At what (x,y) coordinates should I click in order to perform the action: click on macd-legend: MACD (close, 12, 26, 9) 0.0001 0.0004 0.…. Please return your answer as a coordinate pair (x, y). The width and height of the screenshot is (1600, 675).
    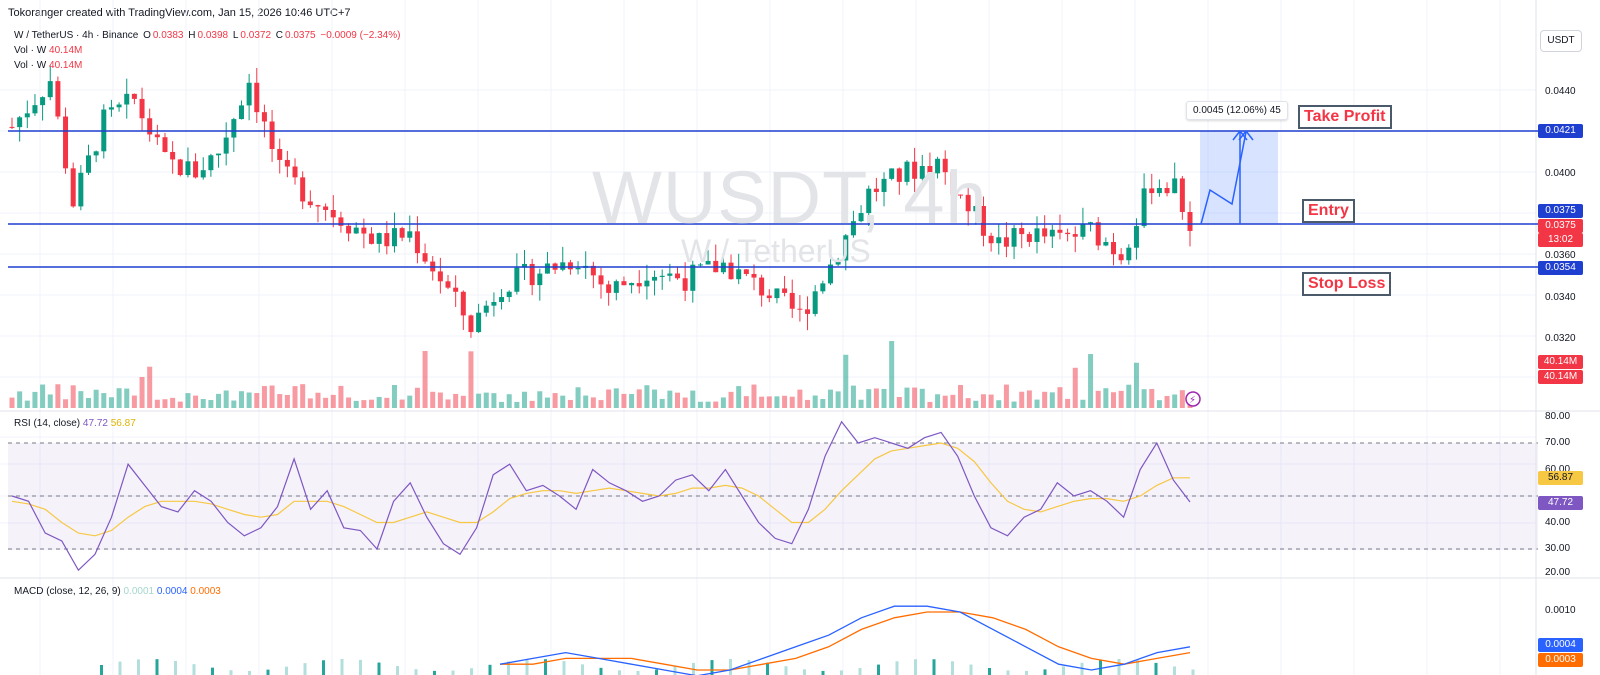
    Looking at the image, I should click on (117, 591).